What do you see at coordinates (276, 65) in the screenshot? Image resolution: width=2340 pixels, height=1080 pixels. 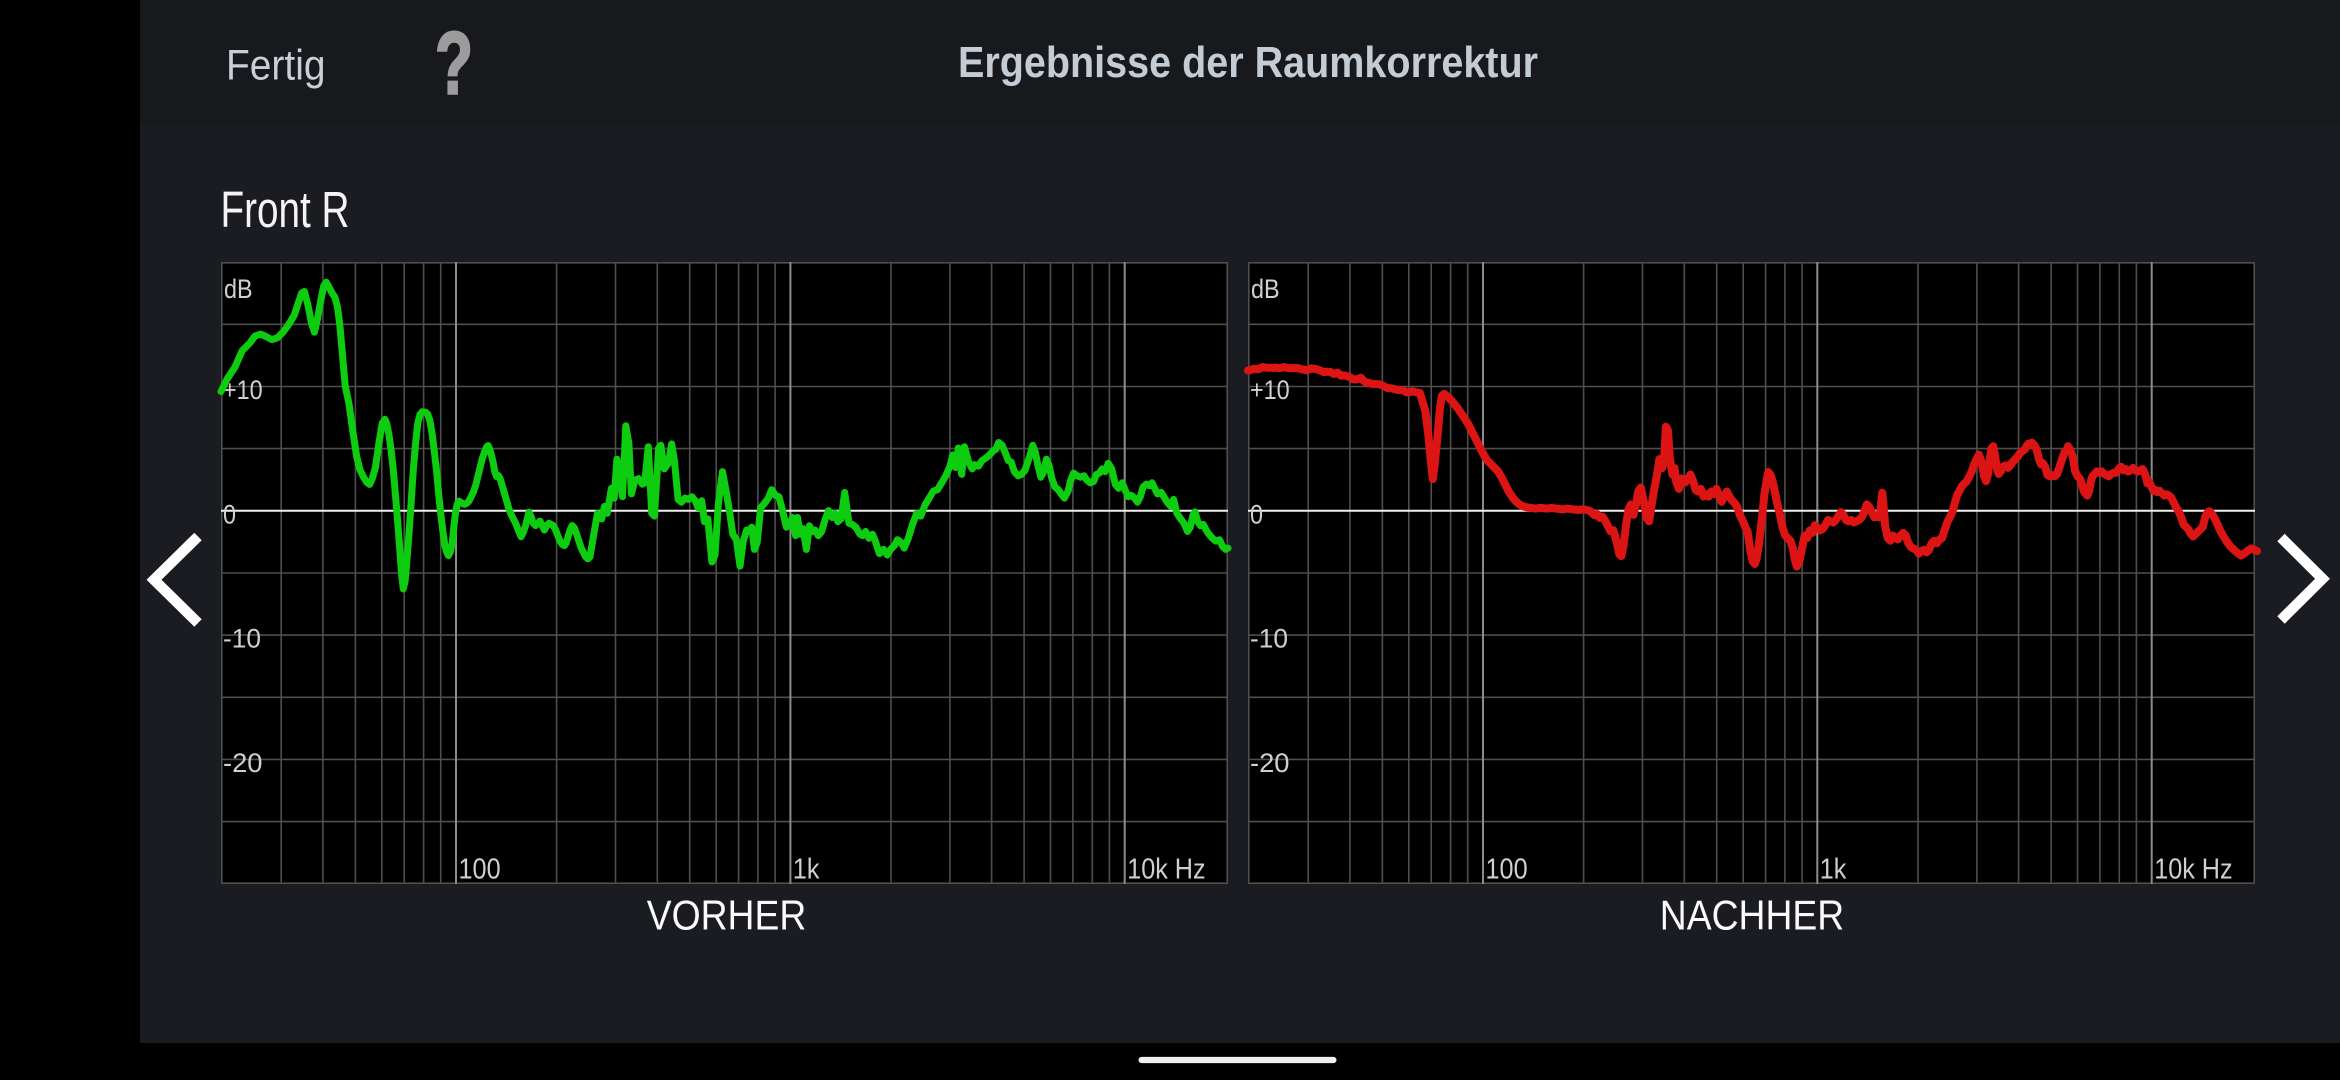 I see `svg-text: Fertig` at bounding box center [276, 65].